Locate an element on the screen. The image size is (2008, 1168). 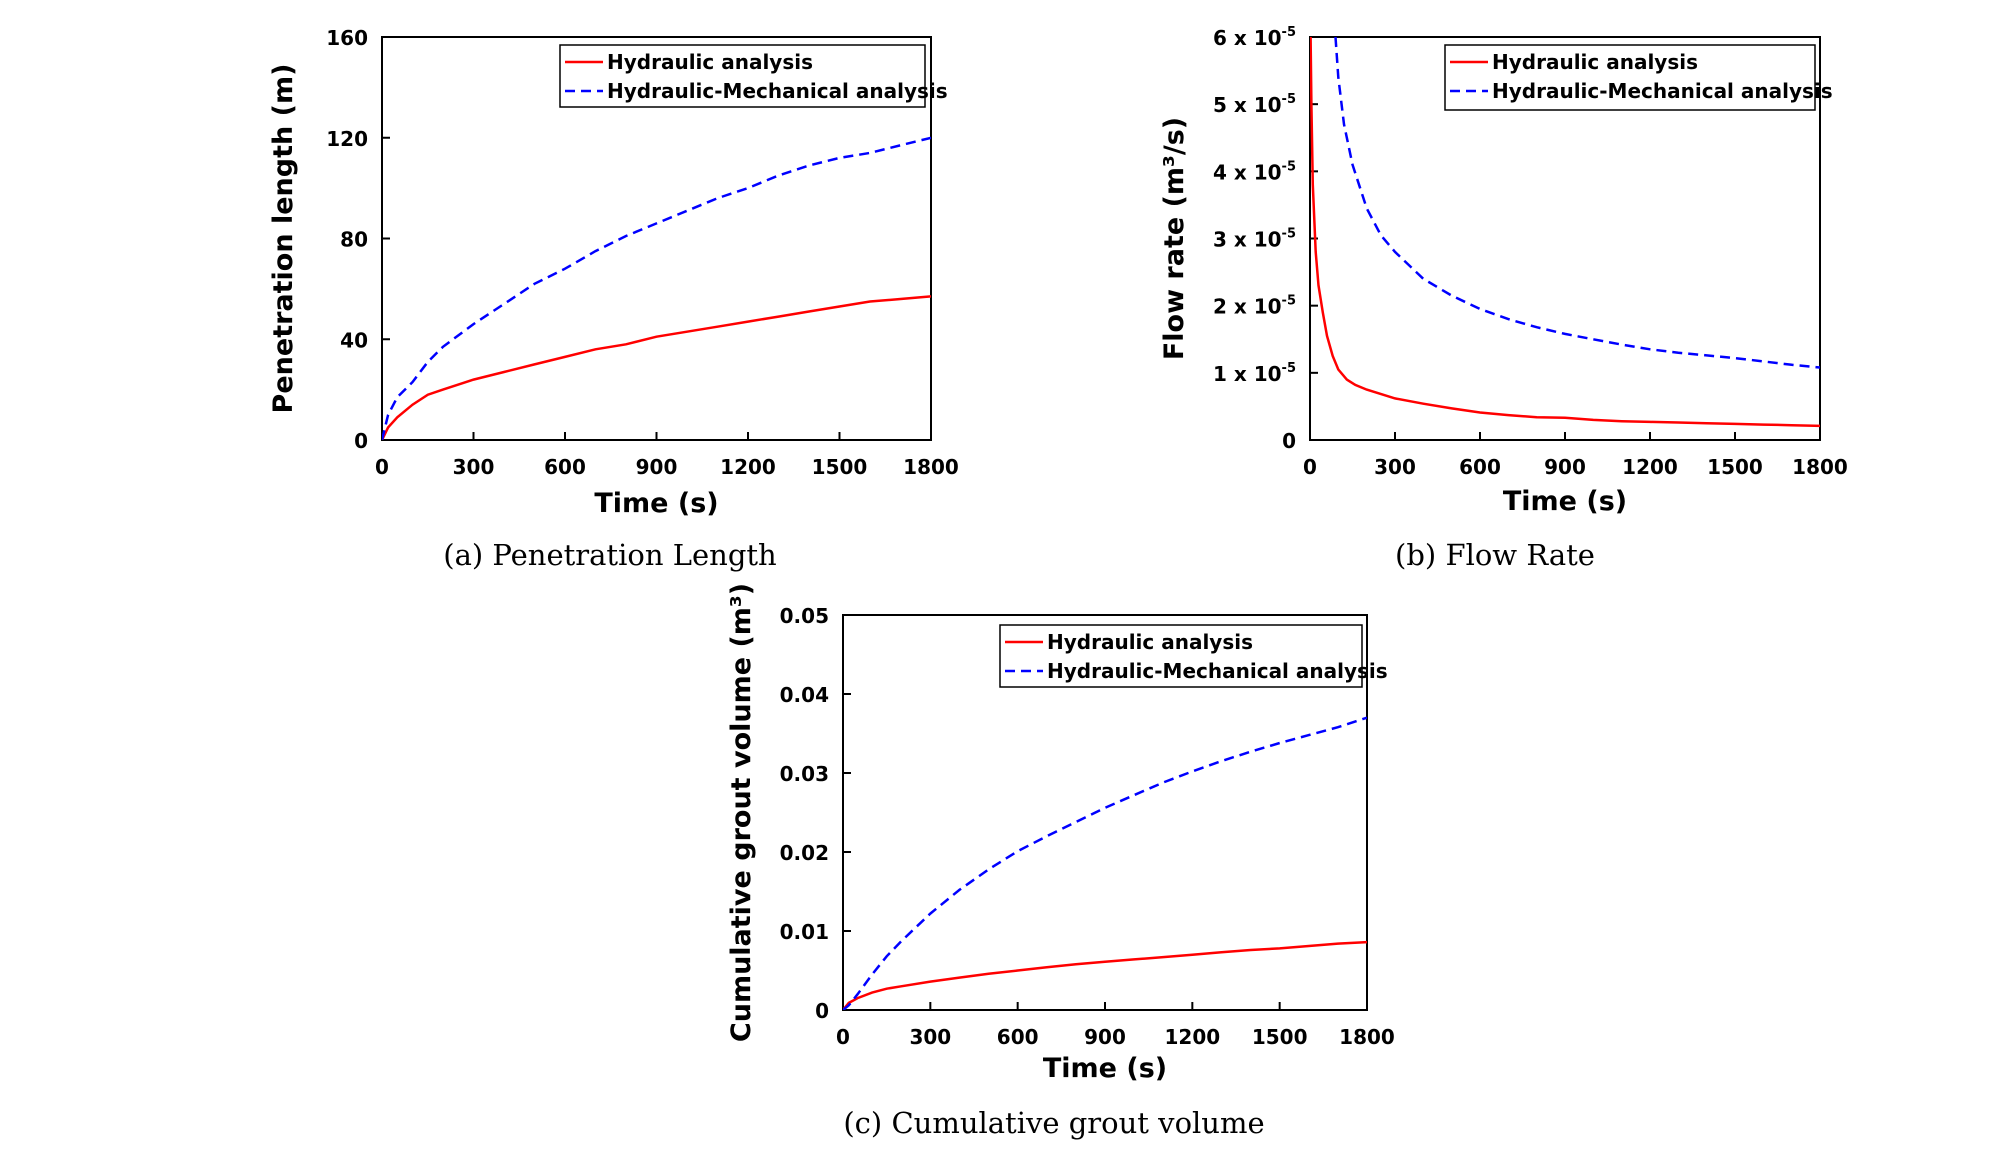
y-tick-label: 120 is located at coordinates (347, 139).